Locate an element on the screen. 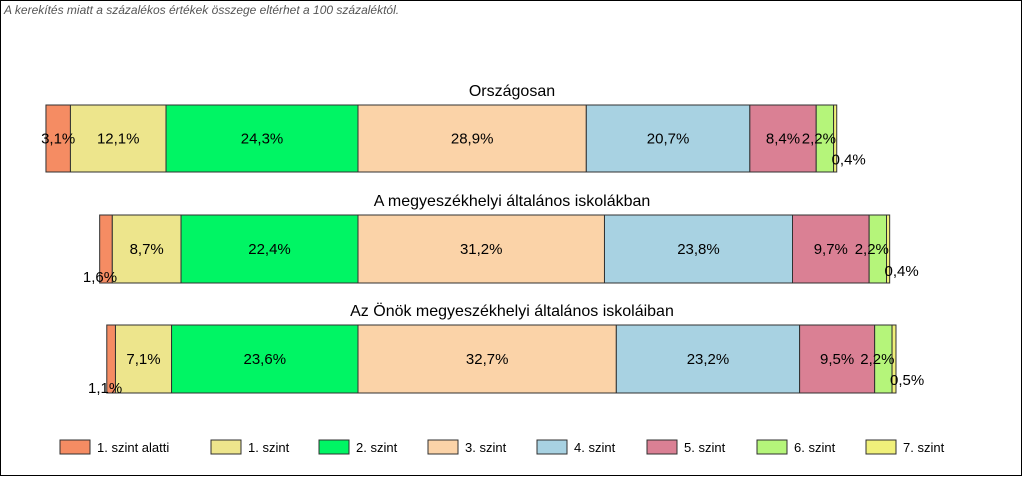  legend-item: 7. szint is located at coordinates (905, 447).